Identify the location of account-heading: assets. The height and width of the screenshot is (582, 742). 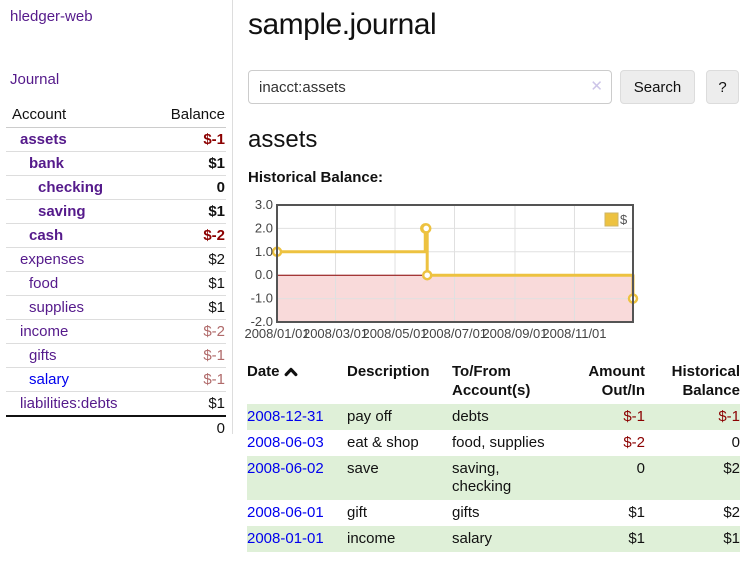
(283, 139).